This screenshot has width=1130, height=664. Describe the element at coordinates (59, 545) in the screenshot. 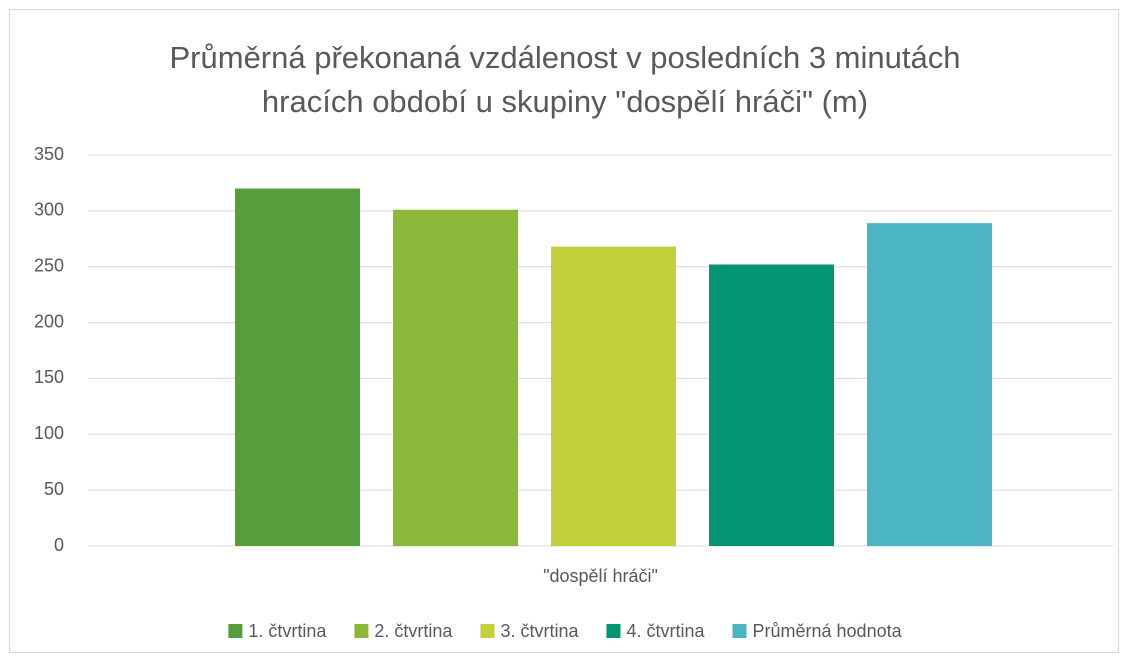

I see `y-tick-label: 0` at that location.